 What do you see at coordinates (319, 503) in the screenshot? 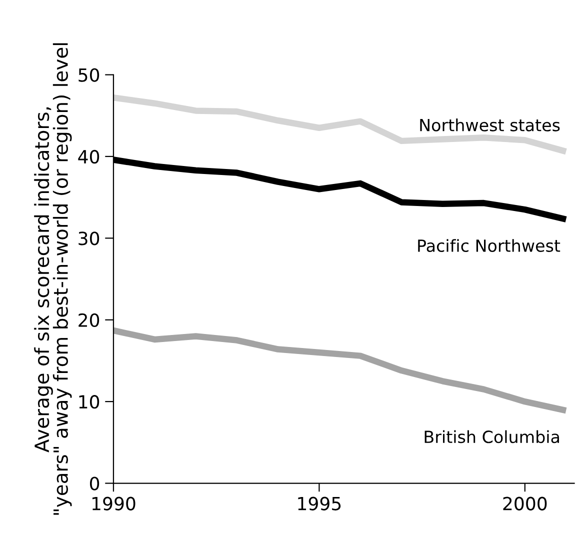
I see `x-tick-label: 1995` at bounding box center [319, 503].